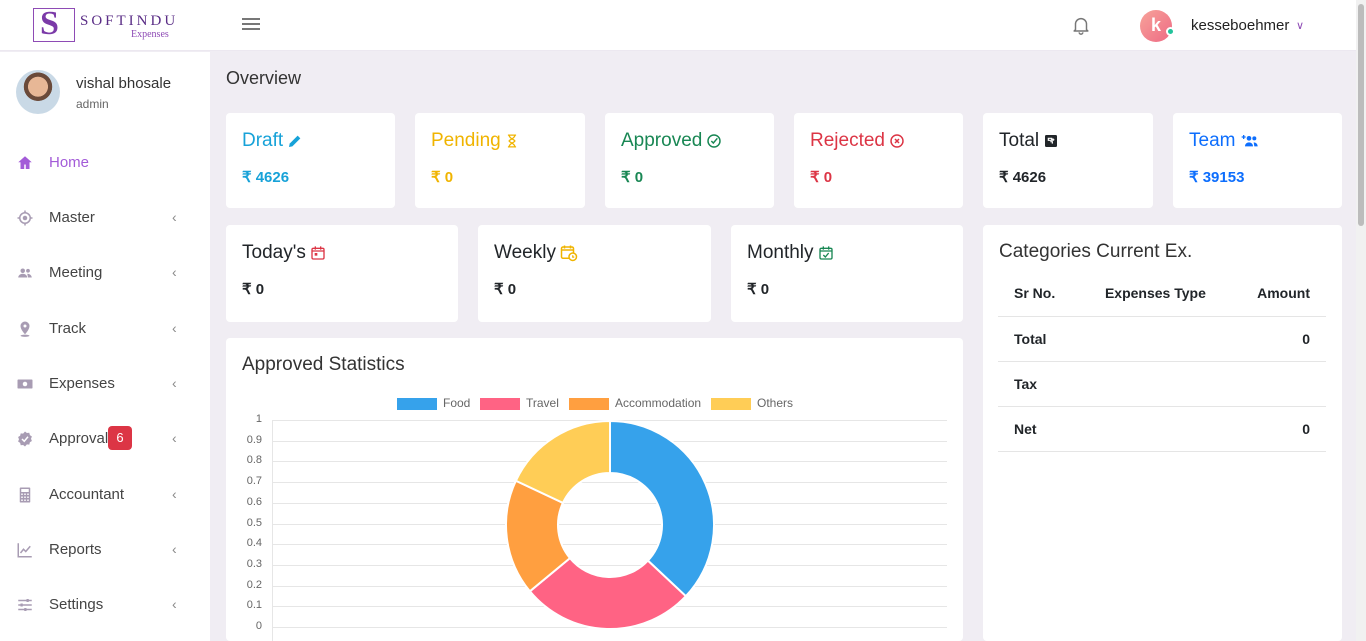 This screenshot has width=1366, height=641. I want to click on y-tick-label: 0.4, so click(254, 543).